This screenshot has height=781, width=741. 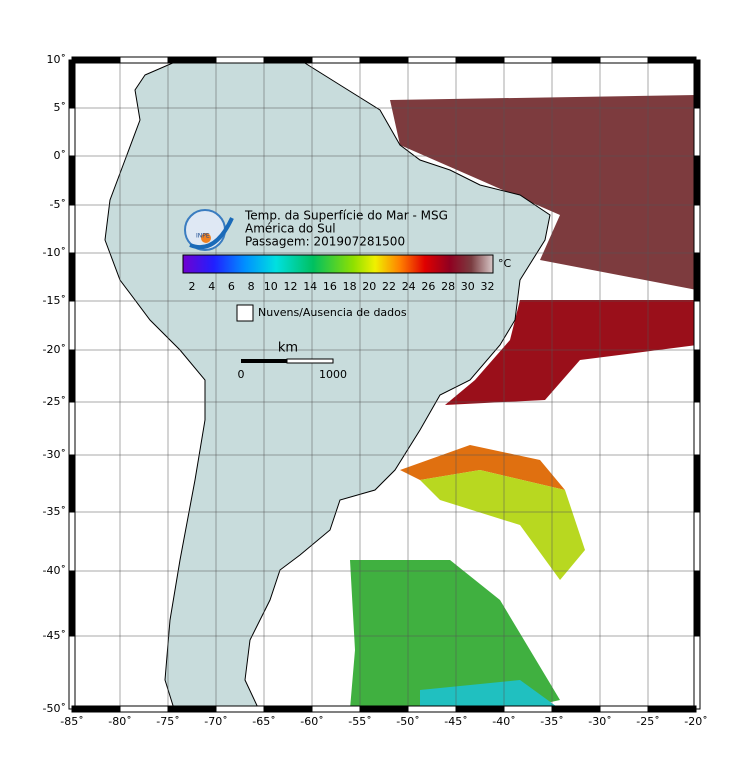 I want to click on colorbar, so click(x=338, y=264).